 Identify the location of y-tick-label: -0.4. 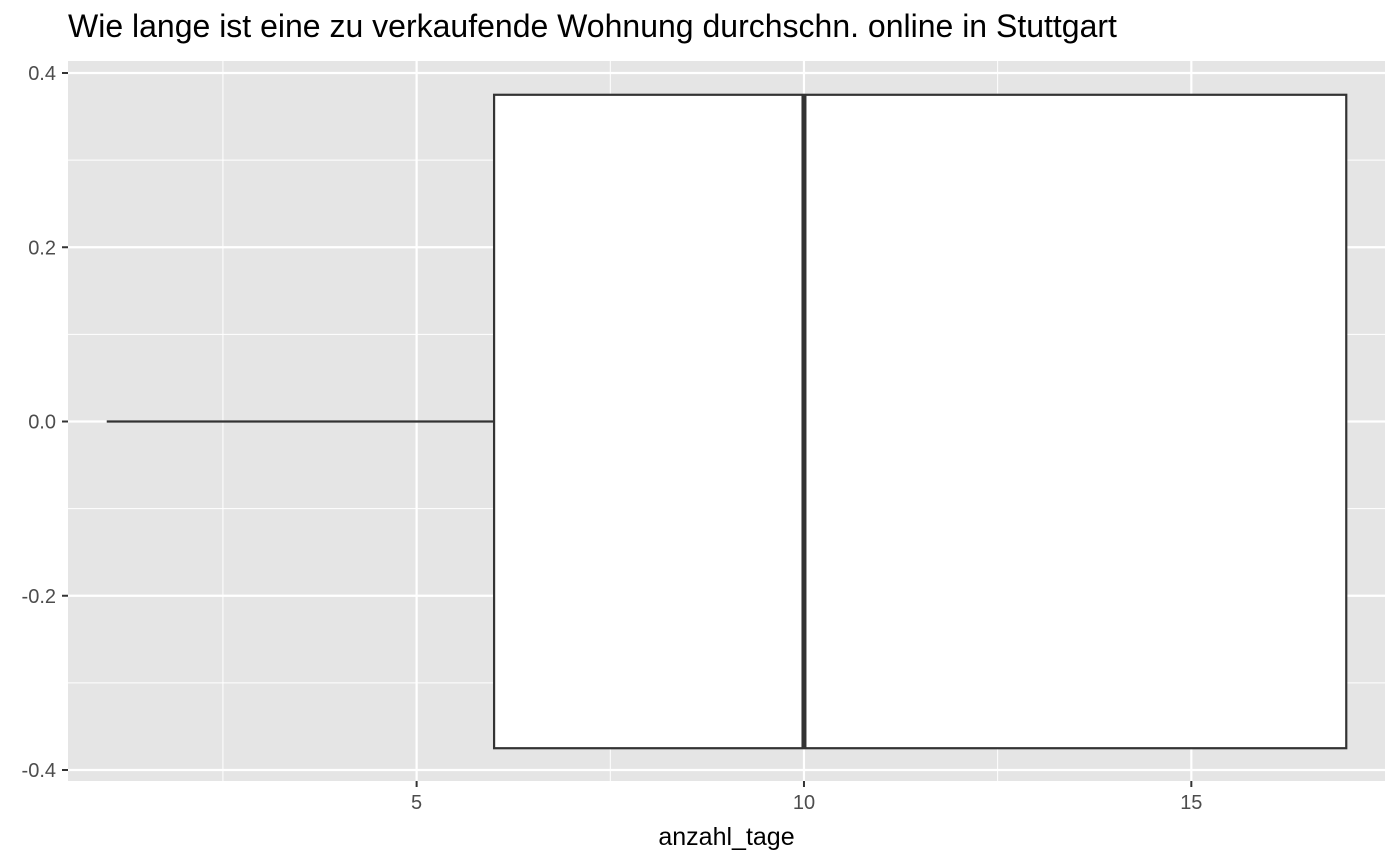
(39, 771).